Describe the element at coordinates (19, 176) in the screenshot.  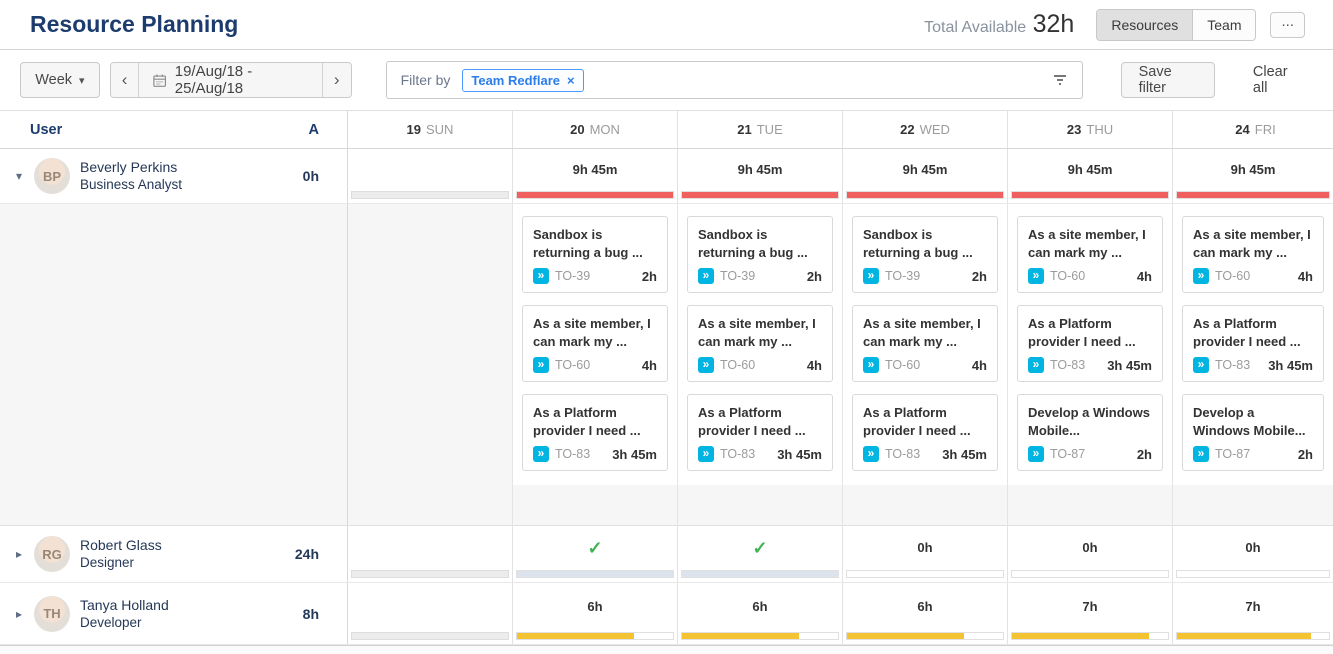
I see `collapse-caret-icon: ▾` at that location.